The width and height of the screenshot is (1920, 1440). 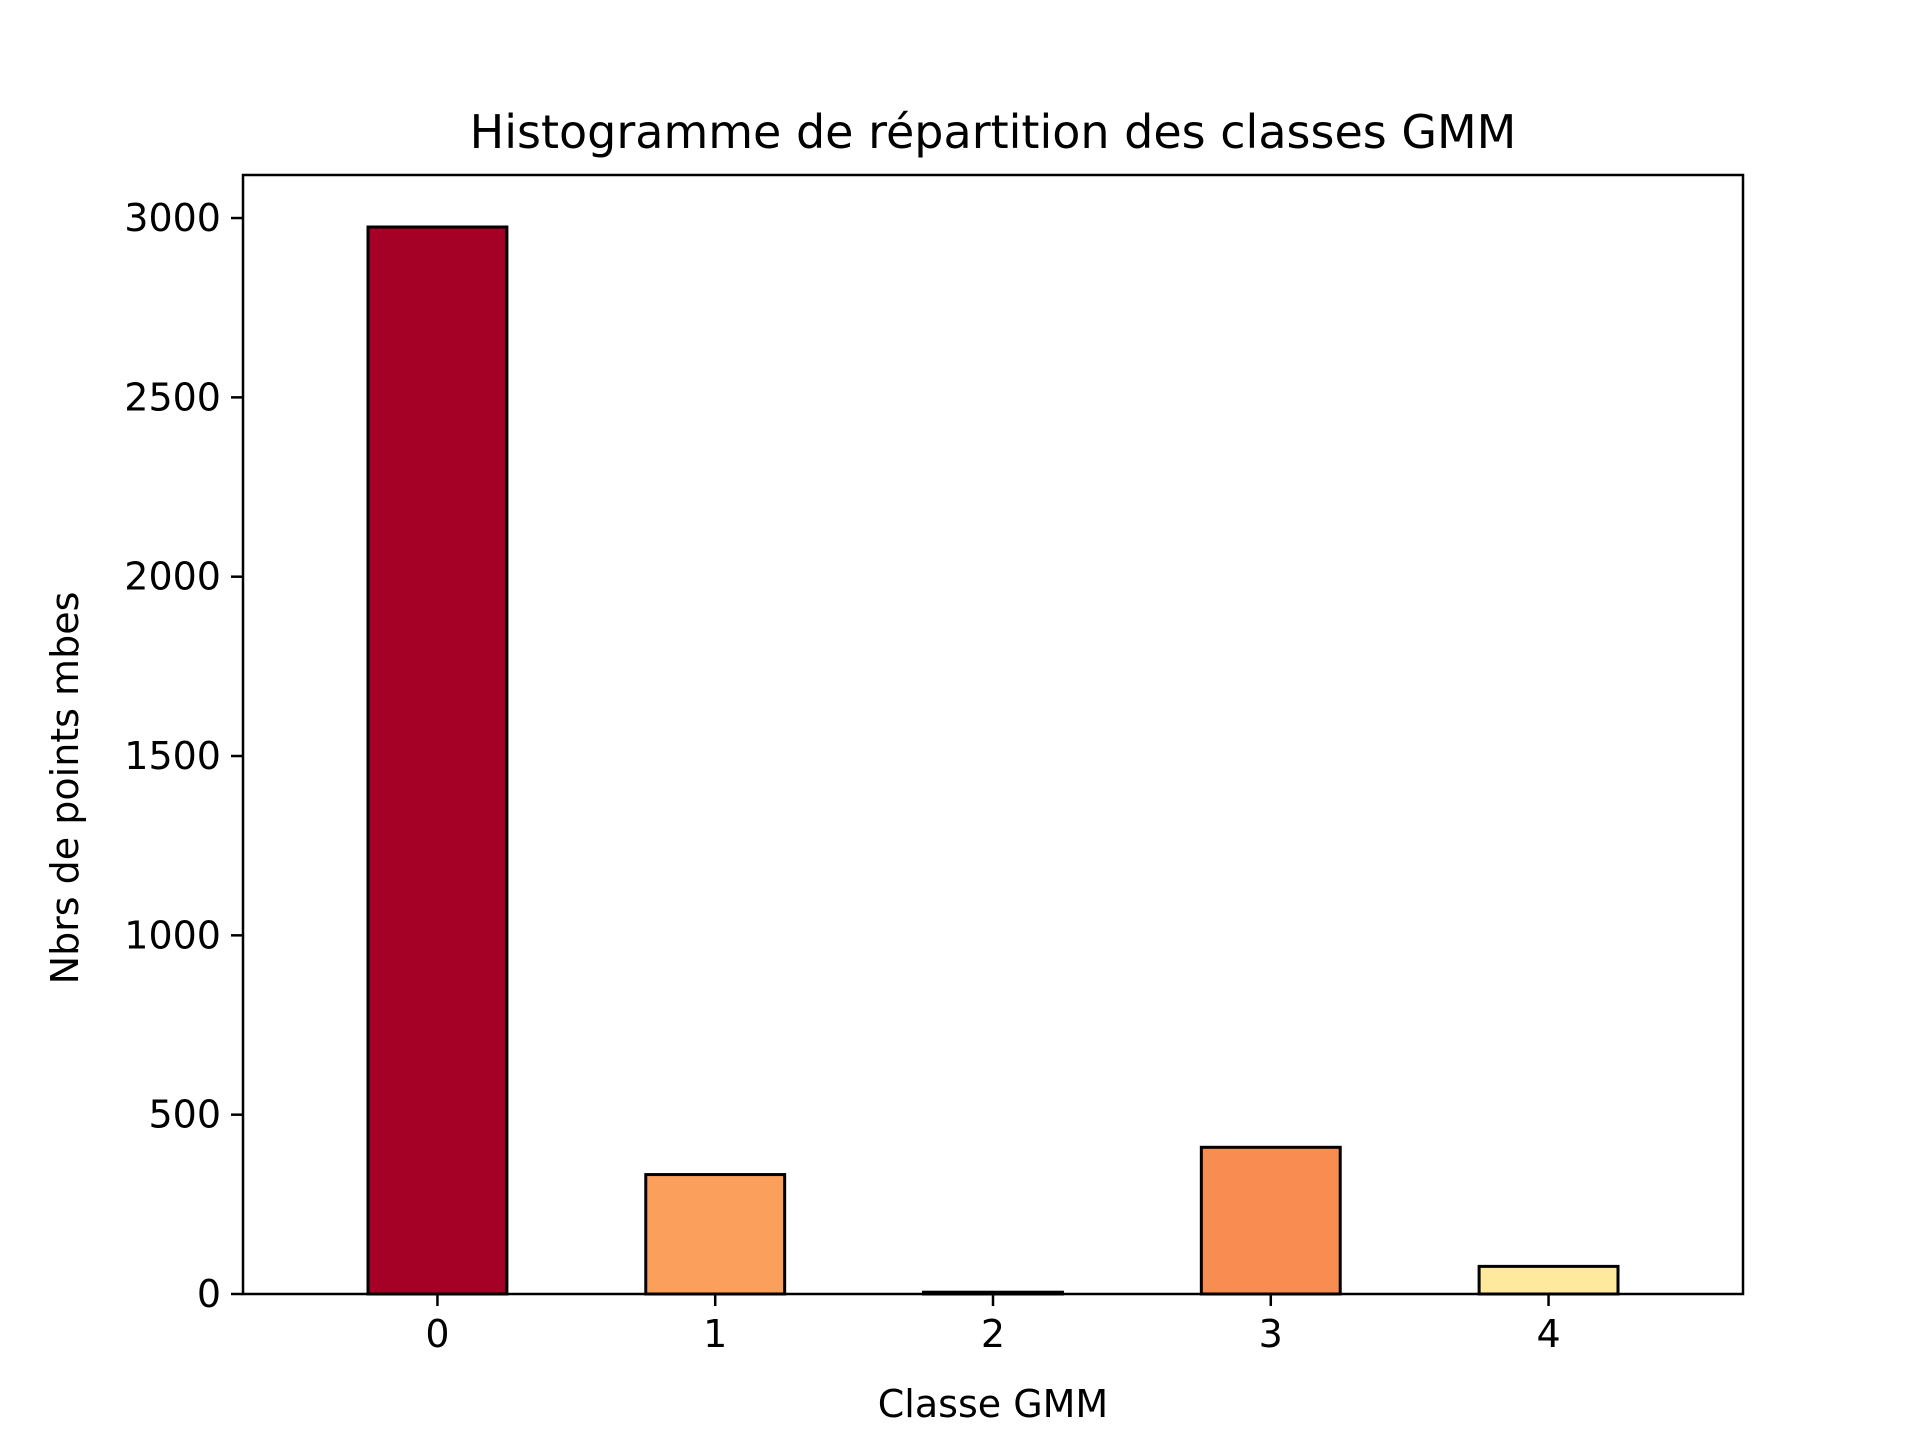 I want to click on x-tick-label: 2, so click(x=993, y=1334).